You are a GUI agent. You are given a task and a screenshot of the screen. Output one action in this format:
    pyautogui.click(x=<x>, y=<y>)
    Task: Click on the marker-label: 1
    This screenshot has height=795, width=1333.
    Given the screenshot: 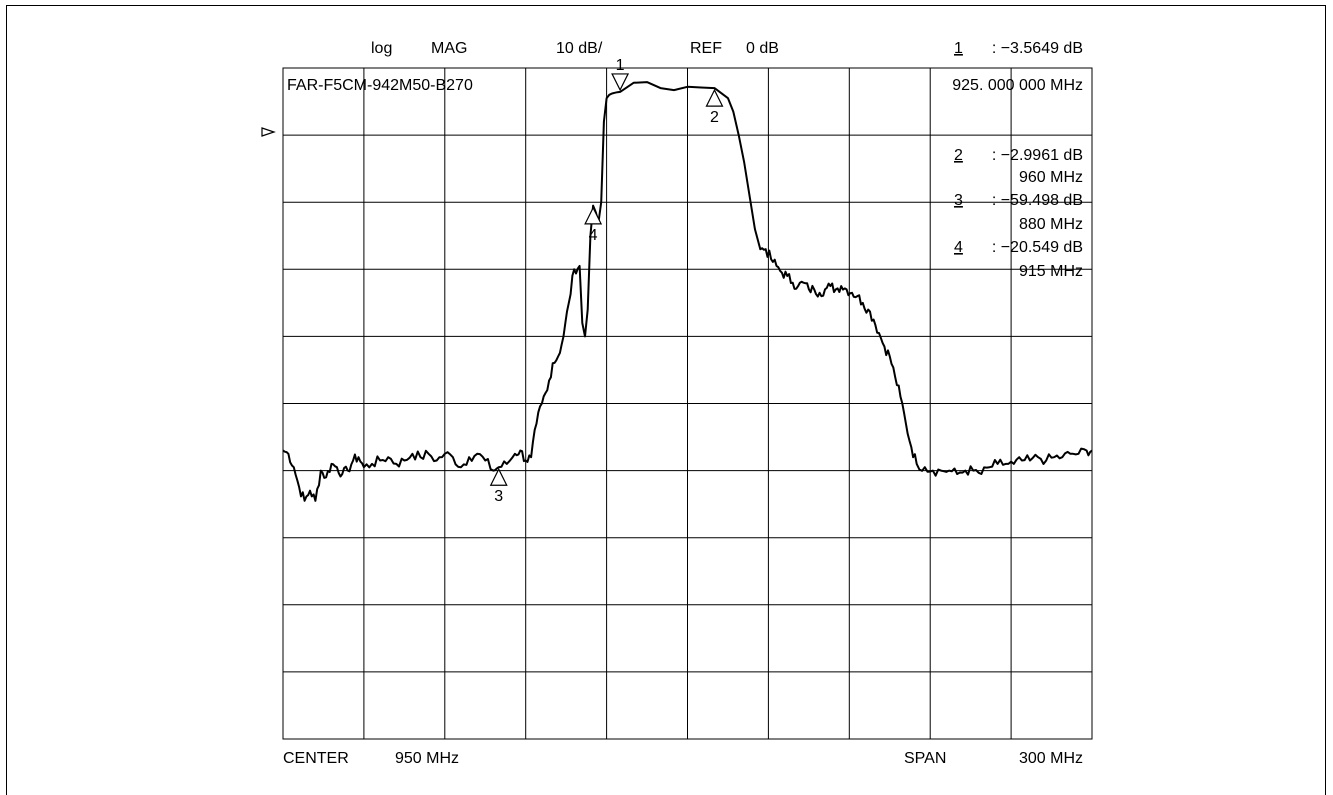 What is the action you would take?
    pyautogui.click(x=620, y=65)
    